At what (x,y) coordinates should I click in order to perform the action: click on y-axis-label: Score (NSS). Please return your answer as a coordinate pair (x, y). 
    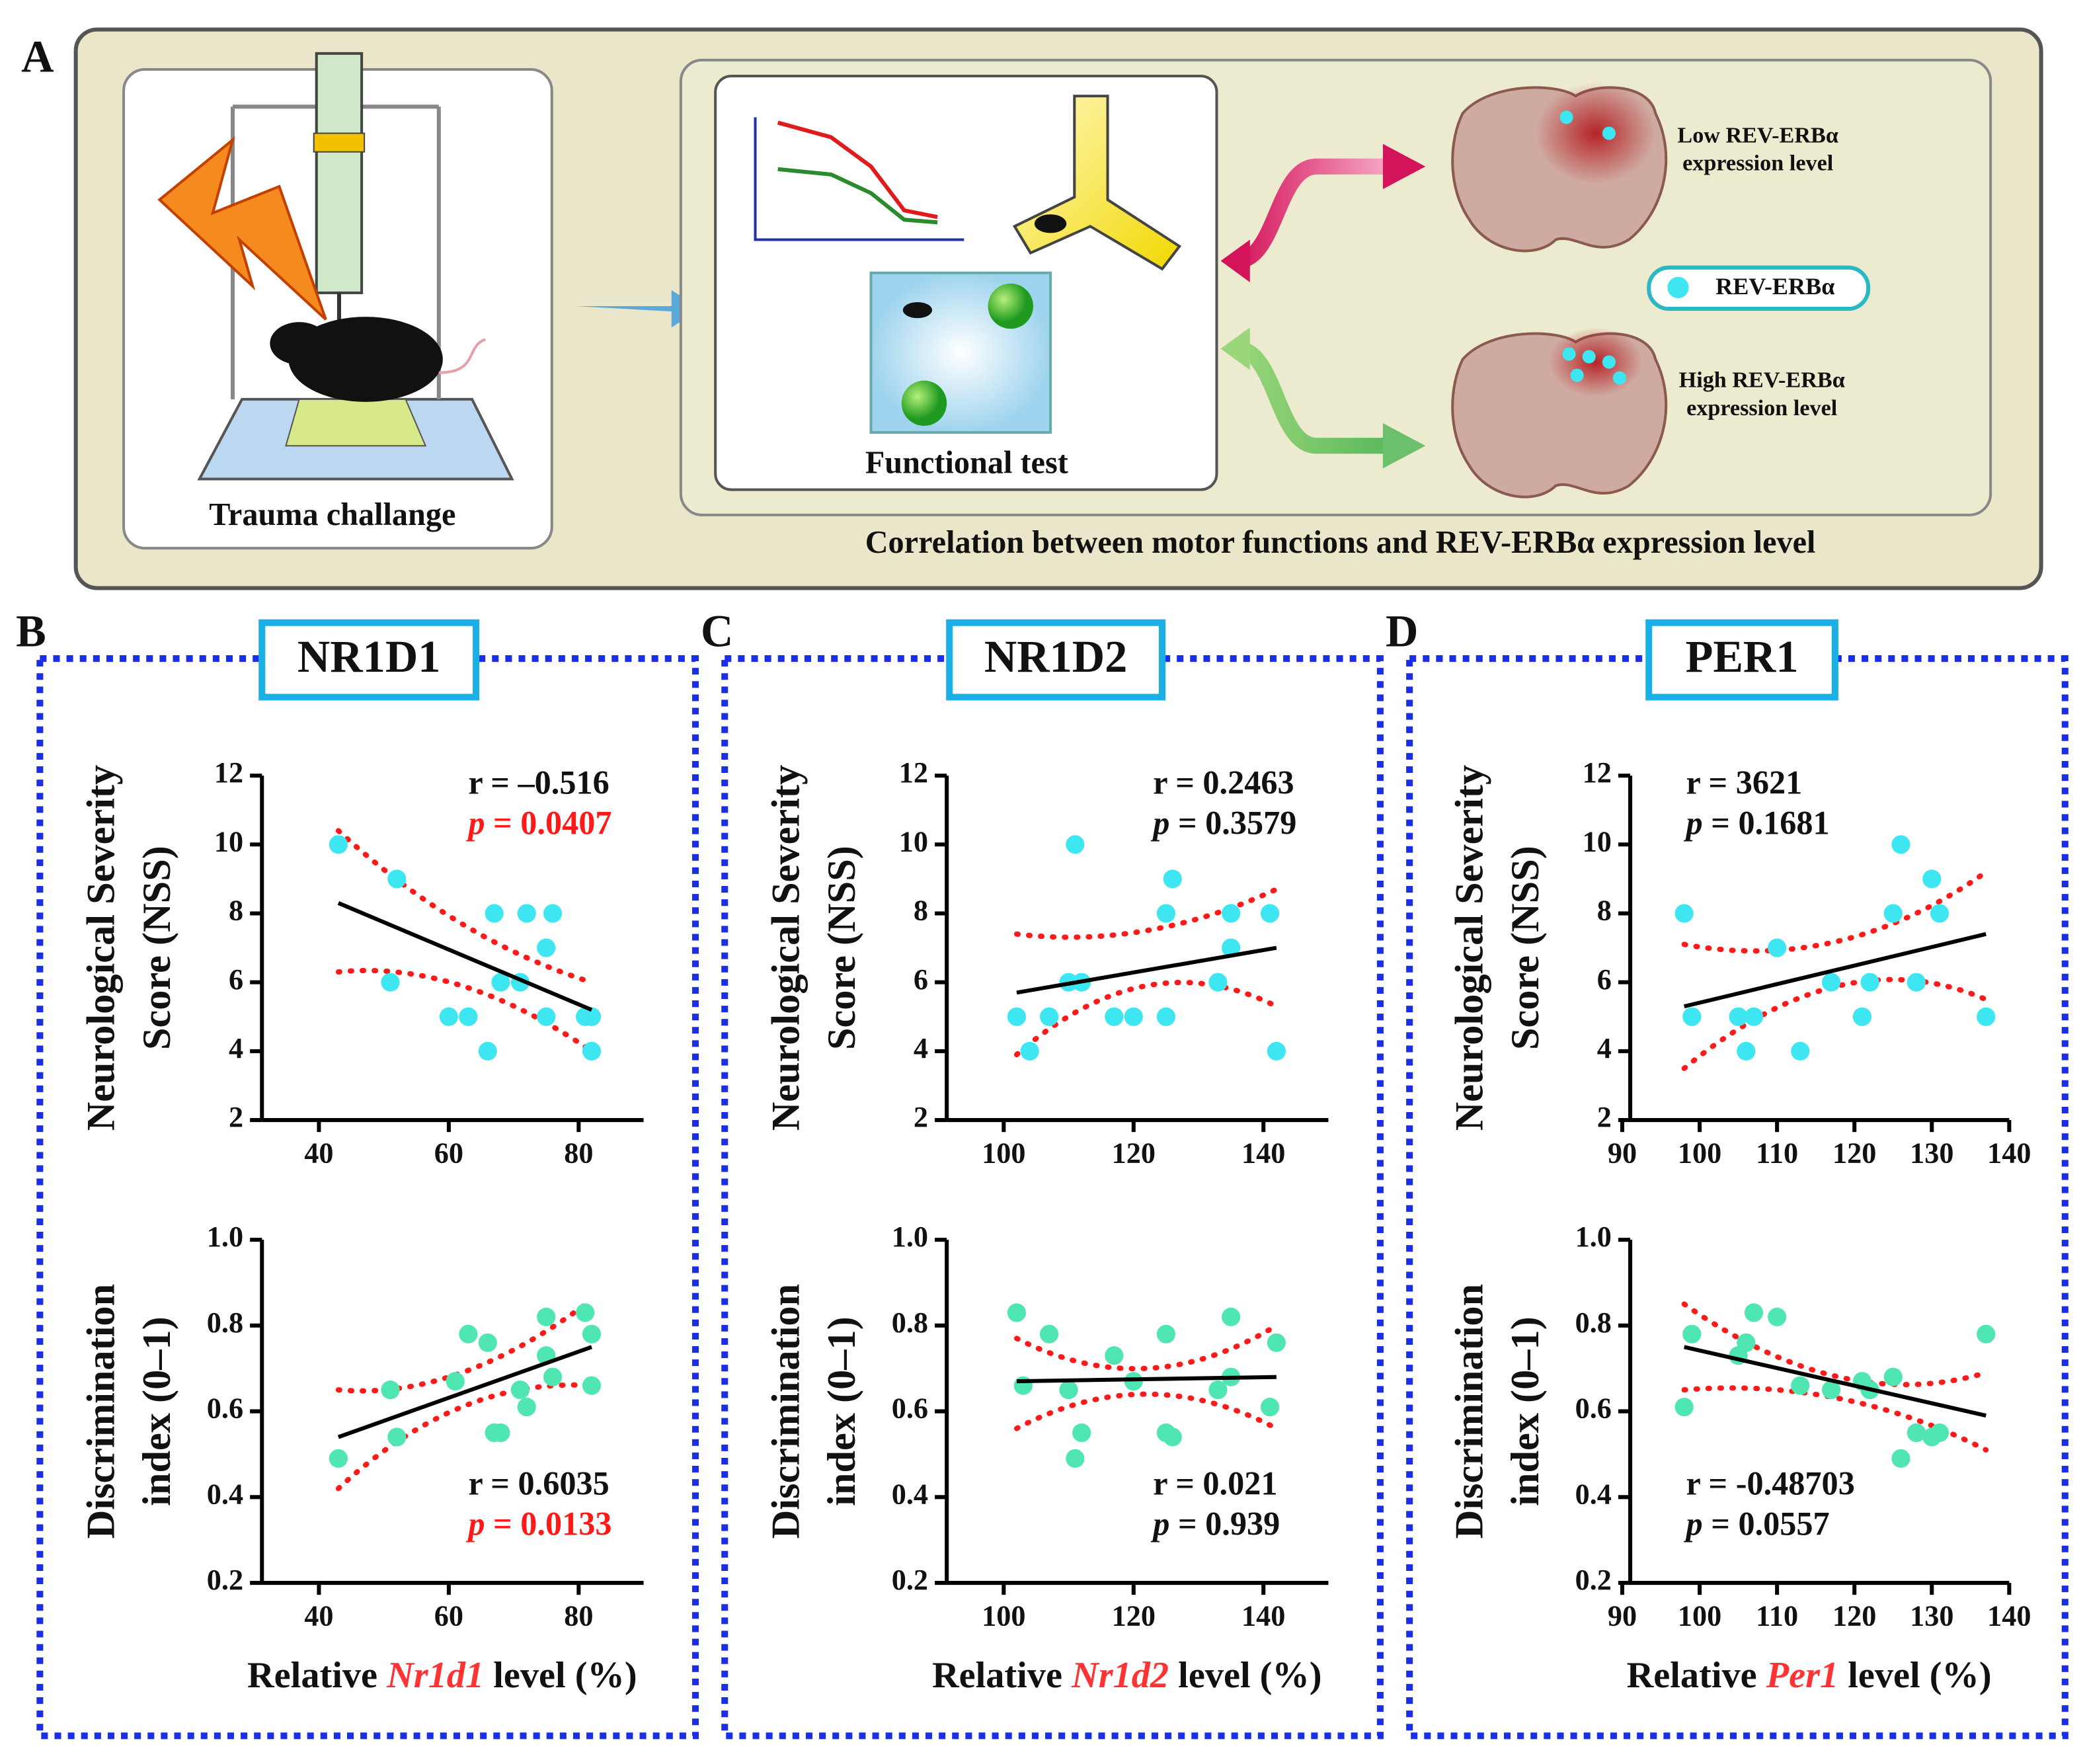
    Looking at the image, I should click on (157, 948).